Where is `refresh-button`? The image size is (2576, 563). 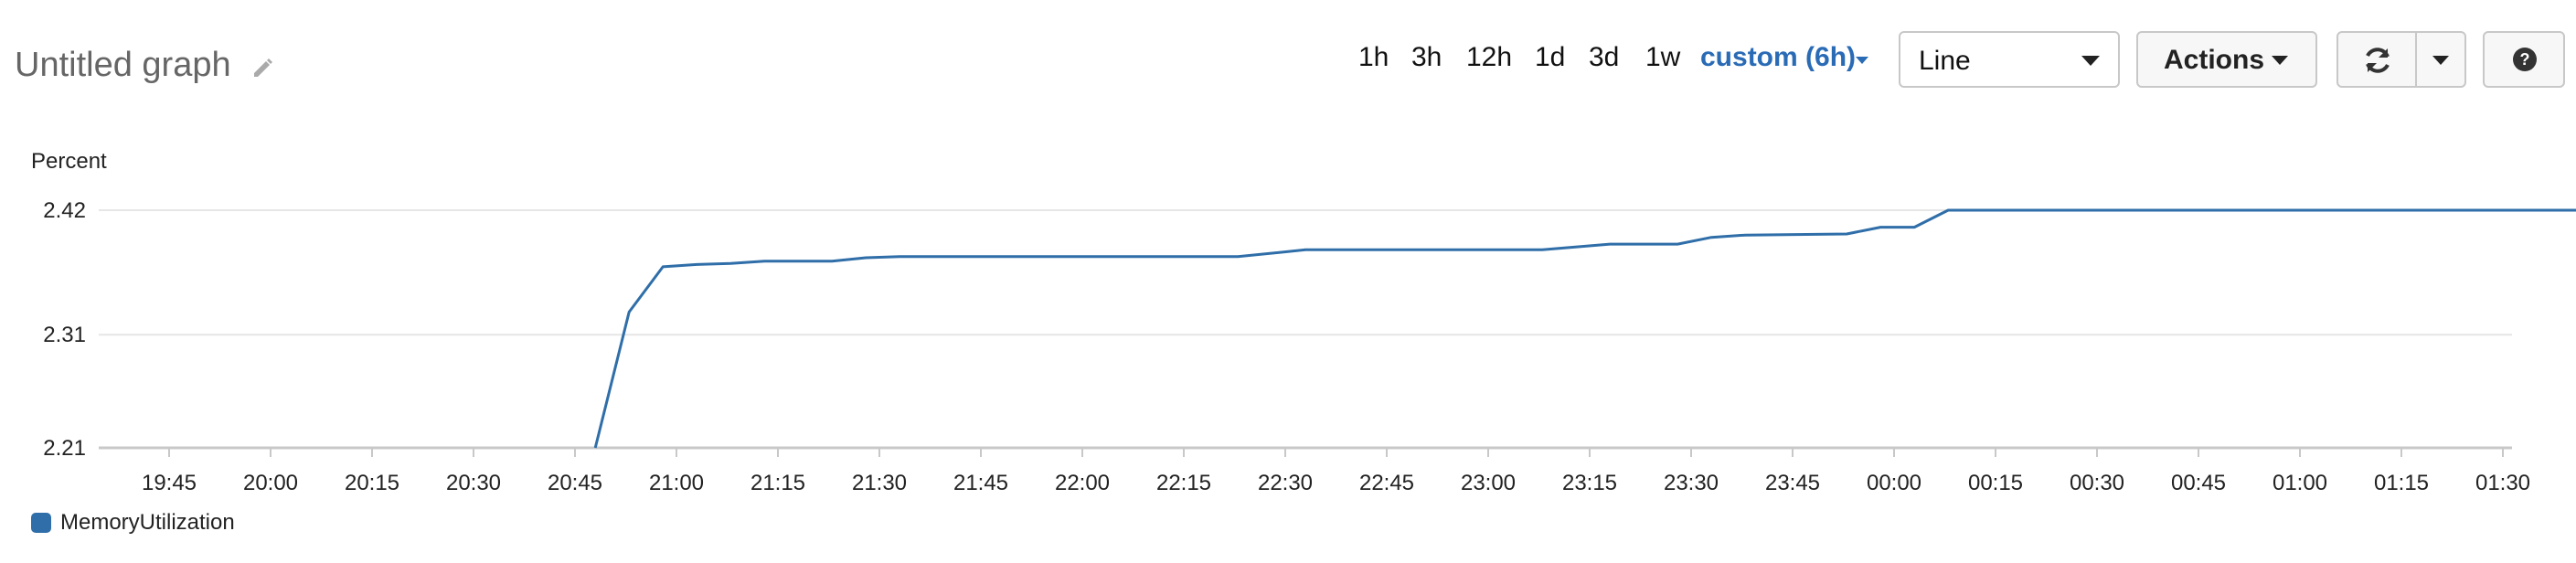
refresh-button is located at coordinates (2376, 59).